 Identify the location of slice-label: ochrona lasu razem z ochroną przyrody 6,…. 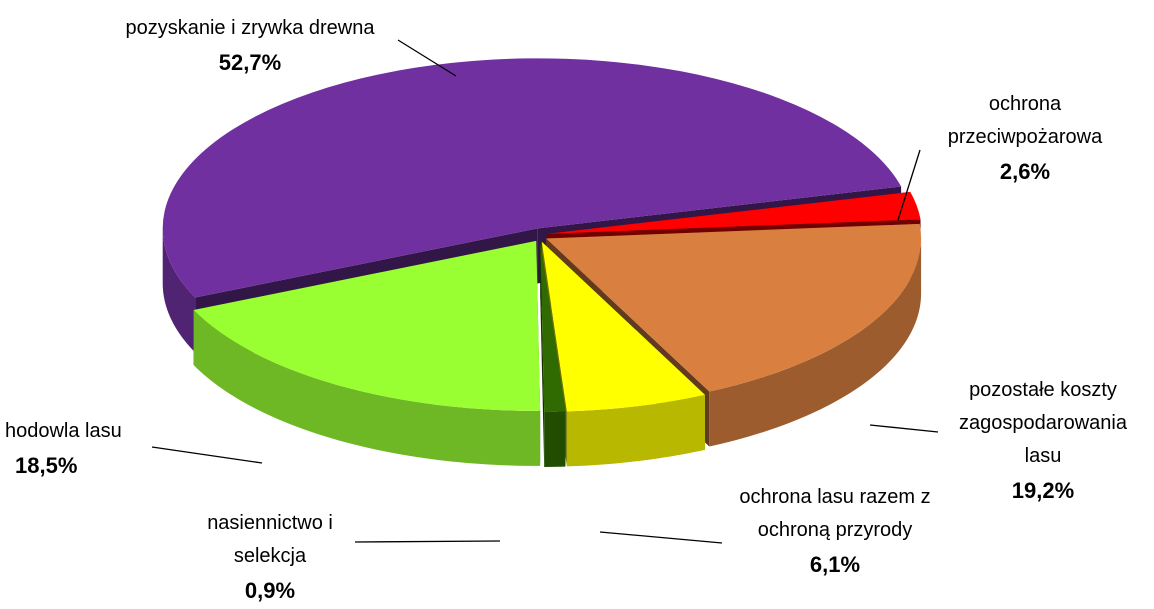
(835, 532).